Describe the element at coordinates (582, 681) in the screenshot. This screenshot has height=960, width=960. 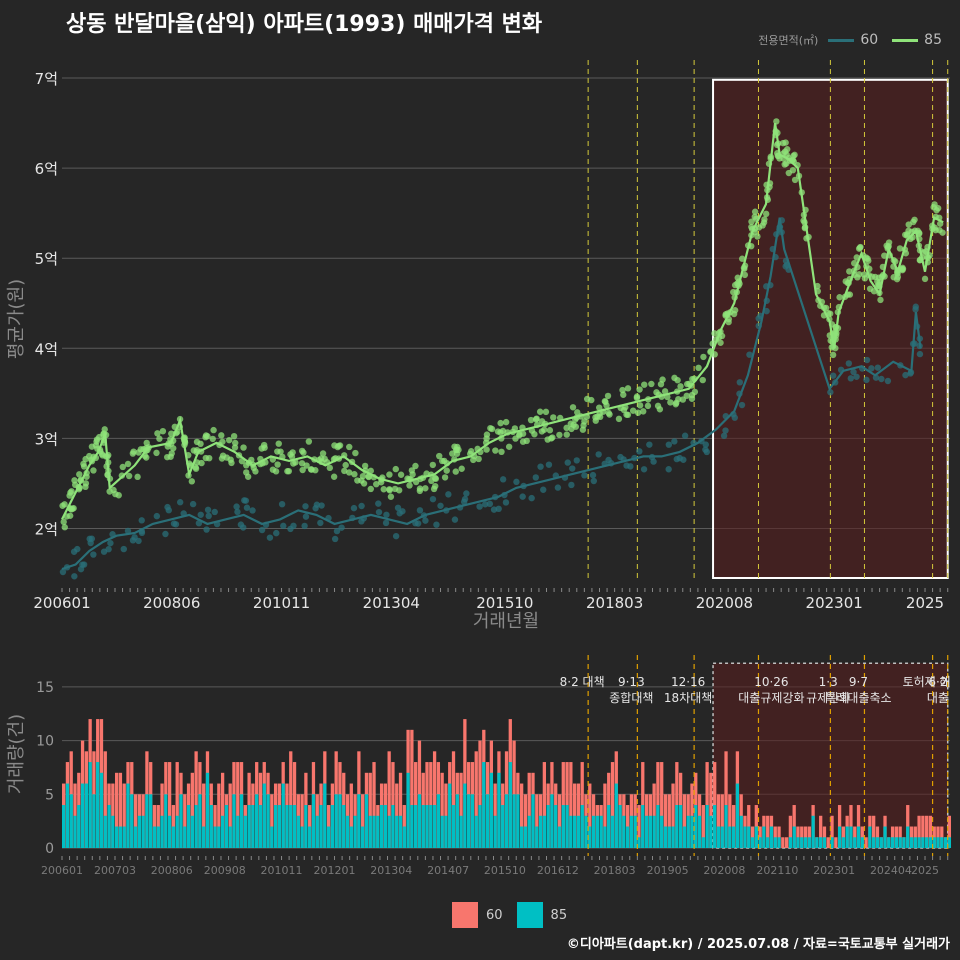
I see `policy-annotation: 8·2 대책` at that location.